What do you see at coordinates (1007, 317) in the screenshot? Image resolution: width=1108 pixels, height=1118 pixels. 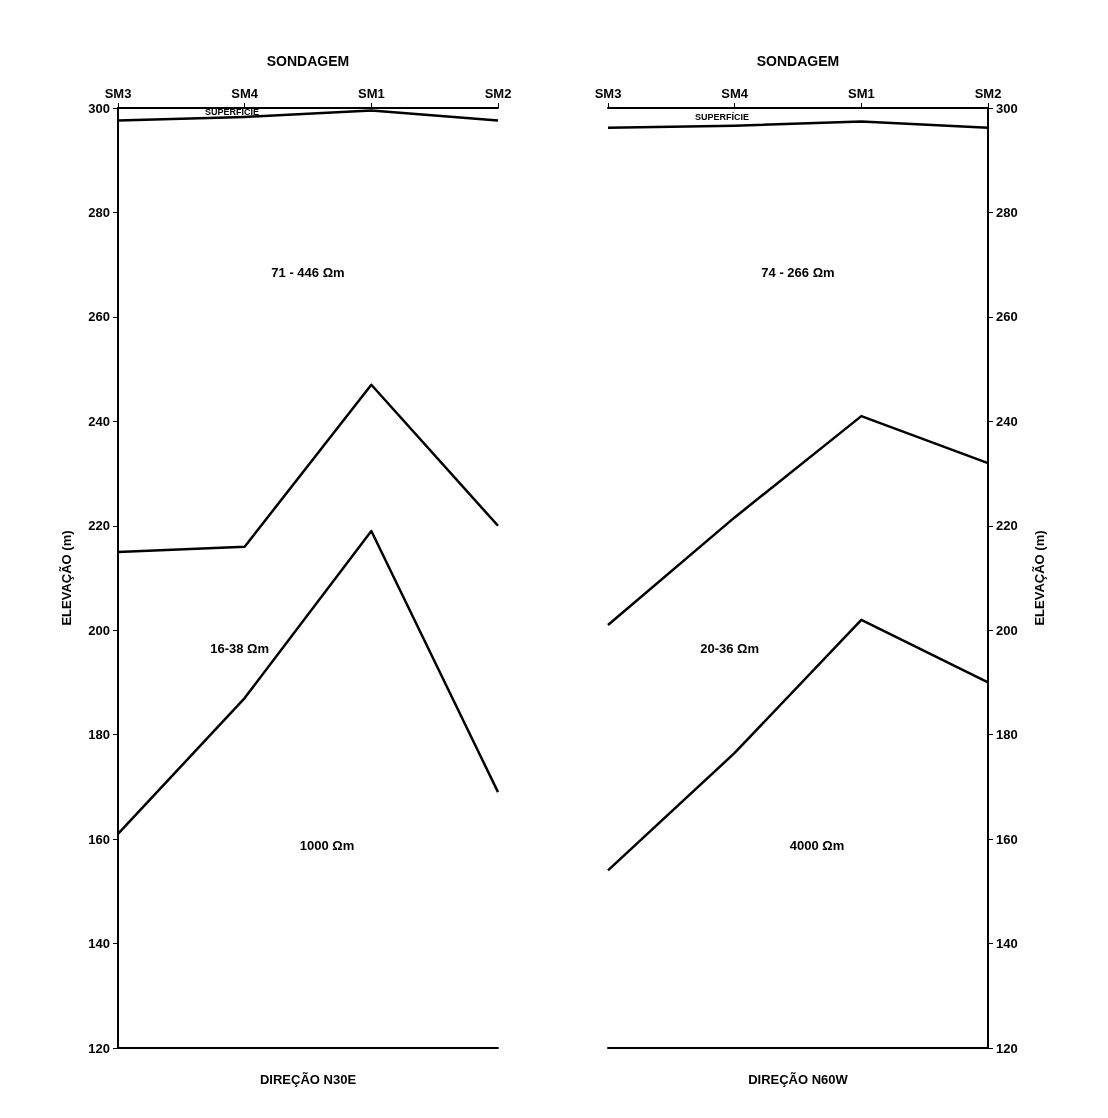 I see `y2-tick-label: 260` at bounding box center [1007, 317].